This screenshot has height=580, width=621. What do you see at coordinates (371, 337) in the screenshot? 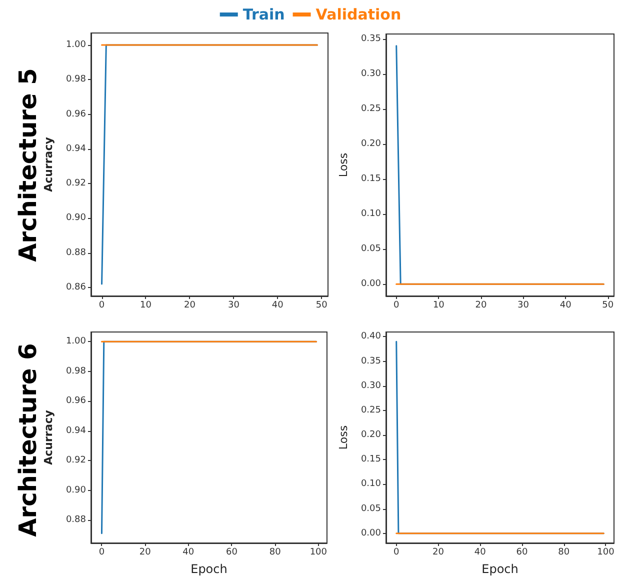
I see `y-tick-label: 0.40` at bounding box center [371, 337].